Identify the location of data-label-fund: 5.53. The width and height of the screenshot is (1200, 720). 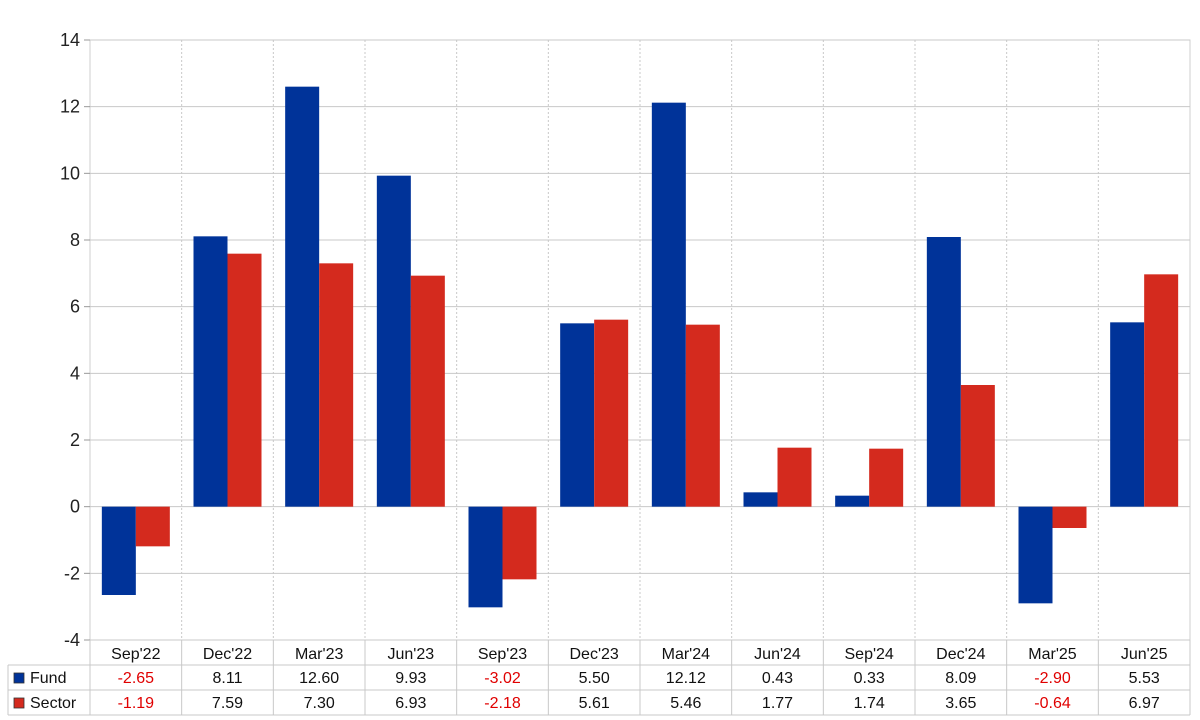
(1144, 678).